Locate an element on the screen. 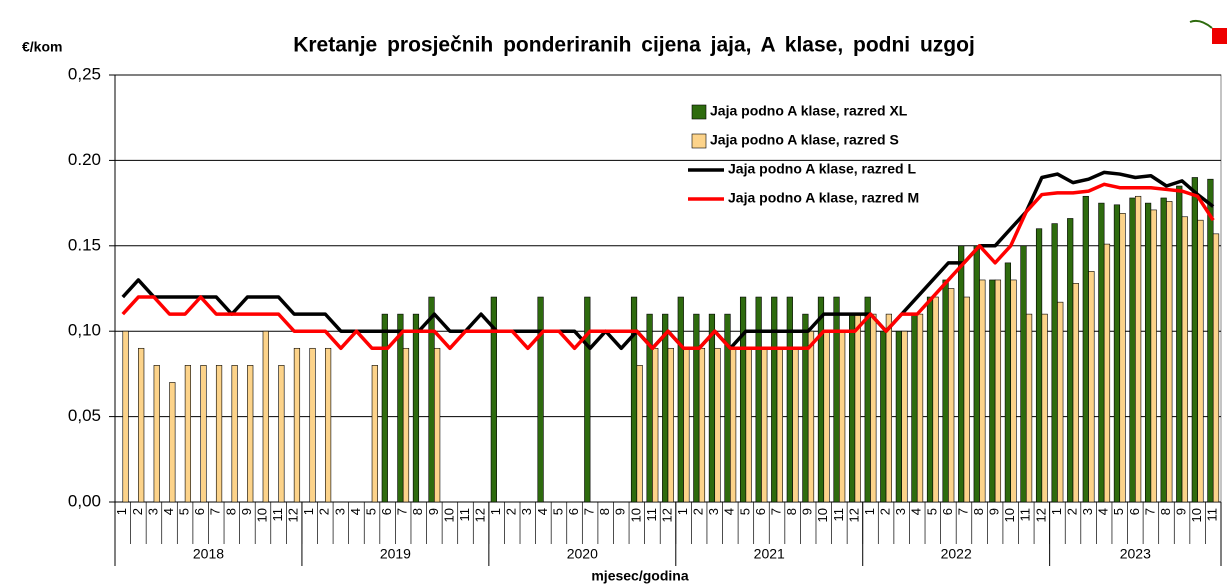 The width and height of the screenshot is (1227, 585). x-axis-label: mjesec/godina is located at coordinates (639, 576).